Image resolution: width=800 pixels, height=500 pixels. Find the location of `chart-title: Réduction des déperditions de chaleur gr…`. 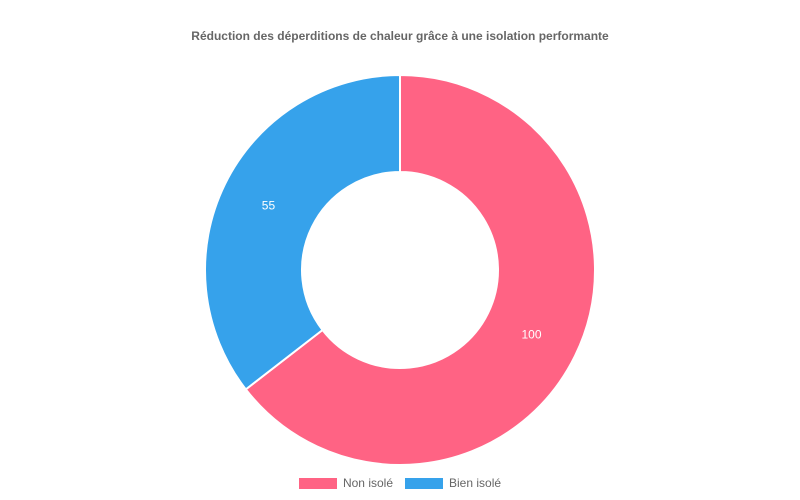

chart-title: Réduction des déperditions de chaleur gr… is located at coordinates (400, 36).